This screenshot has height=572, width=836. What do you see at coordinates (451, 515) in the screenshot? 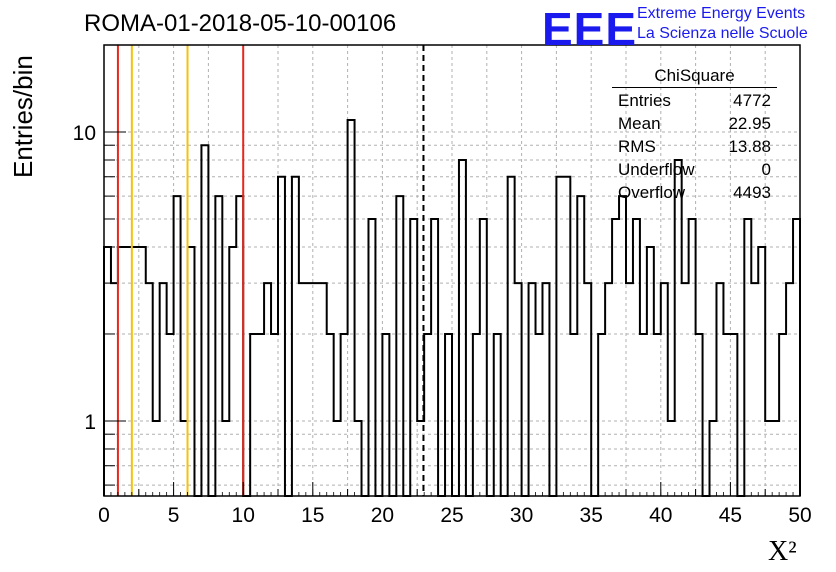
I see `x-tick-label: 25` at bounding box center [451, 515].